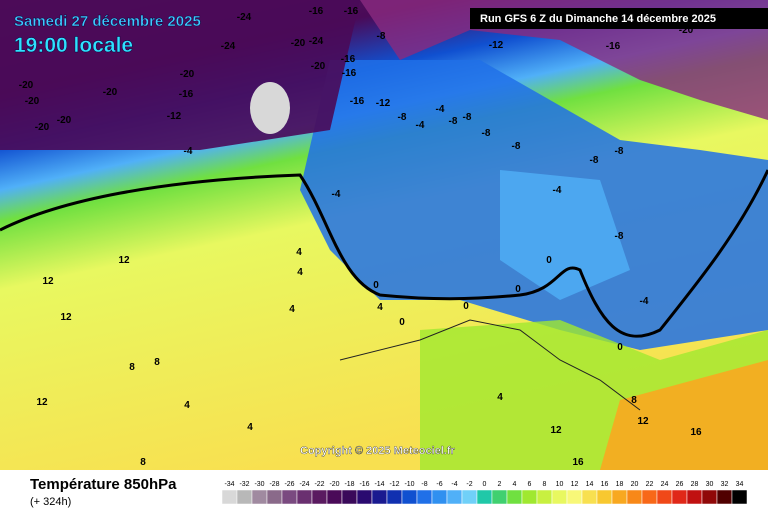 This screenshot has height=517, width=768. Describe the element at coordinates (469, 484) in the screenshot. I see `scale-label: -2` at that location.